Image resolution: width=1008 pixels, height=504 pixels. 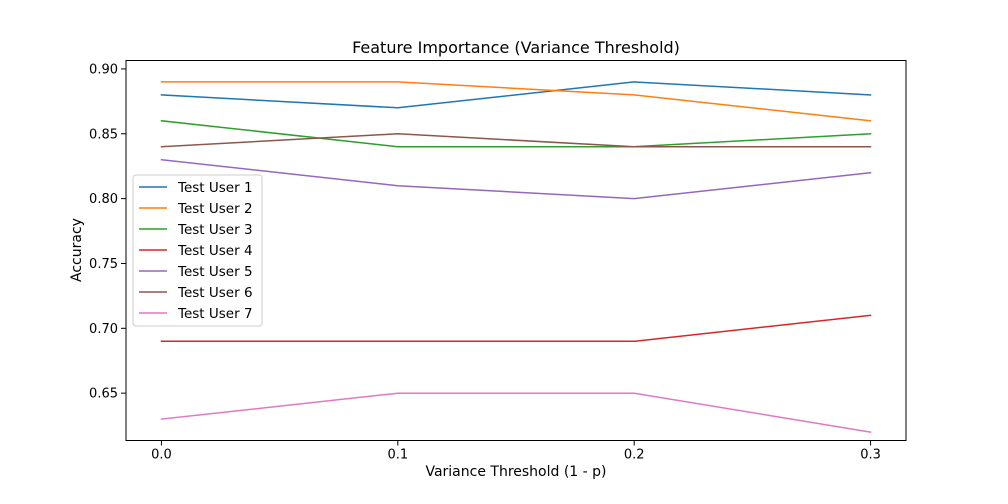 What do you see at coordinates (103, 264) in the screenshot?
I see `y-tick-label: 0.75` at bounding box center [103, 264].